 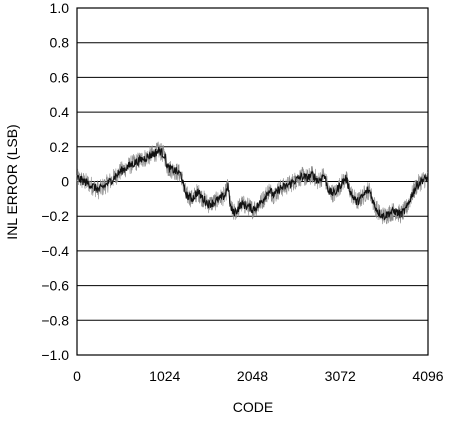 What do you see at coordinates (164, 376) in the screenshot?
I see `x-tick-label: 1024` at bounding box center [164, 376].